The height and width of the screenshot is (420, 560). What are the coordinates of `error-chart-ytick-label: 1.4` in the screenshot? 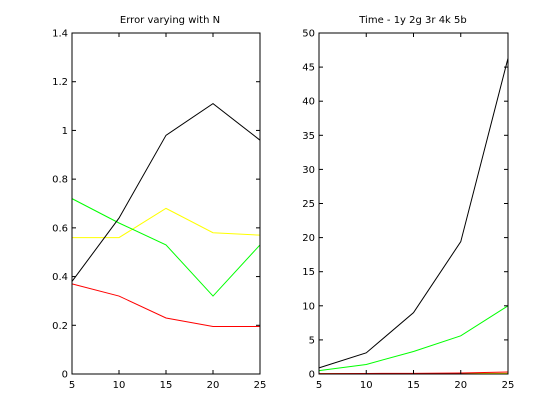 It's located at (60, 34).